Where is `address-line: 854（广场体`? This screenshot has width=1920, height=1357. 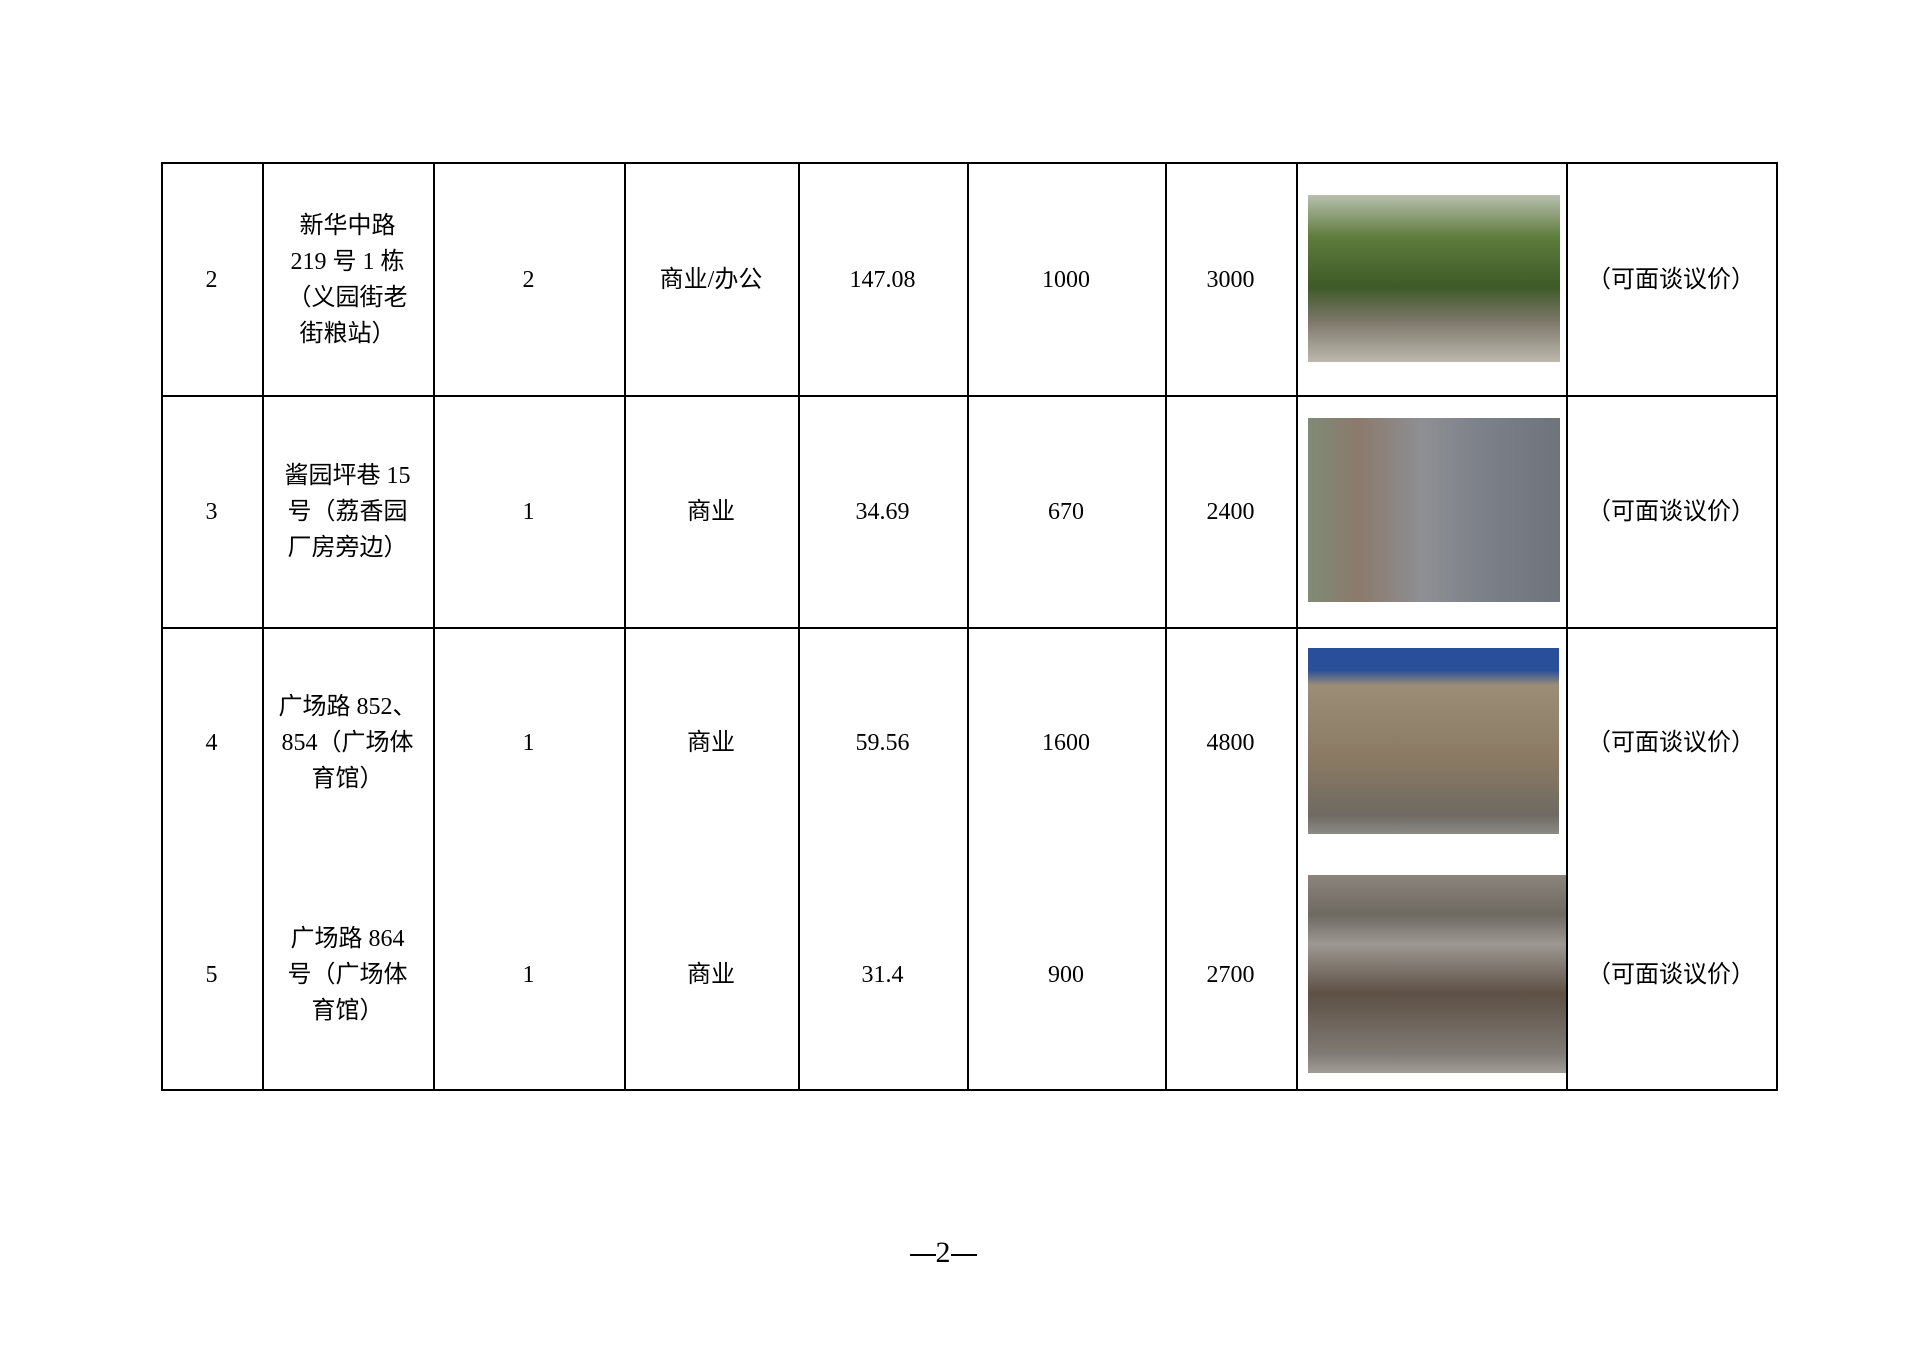 address-line: 854（广场体 is located at coordinates (347, 743).